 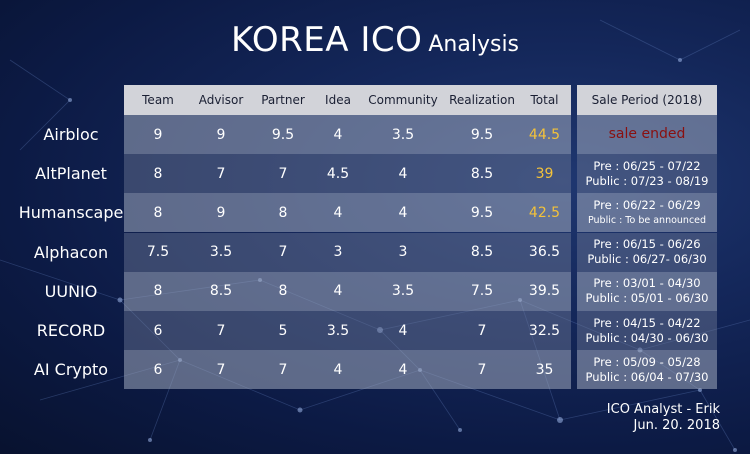 What do you see at coordinates (647, 361) in the screenshot?
I see `sale-pre-period: Pre : 05/09 - 05/28` at bounding box center [647, 361].